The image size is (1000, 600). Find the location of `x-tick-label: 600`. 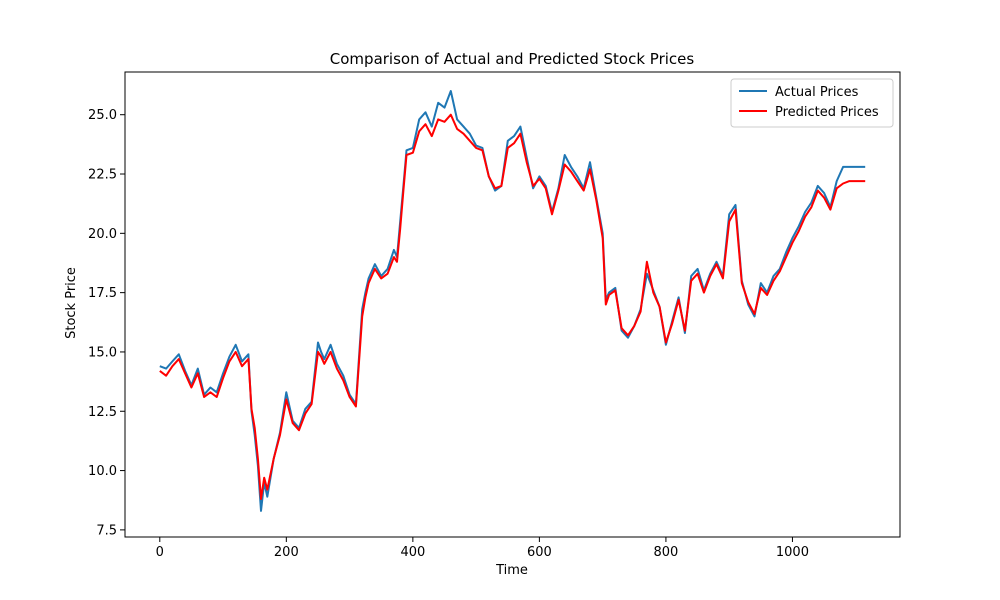

x-tick-label: 600 is located at coordinates (539, 552).